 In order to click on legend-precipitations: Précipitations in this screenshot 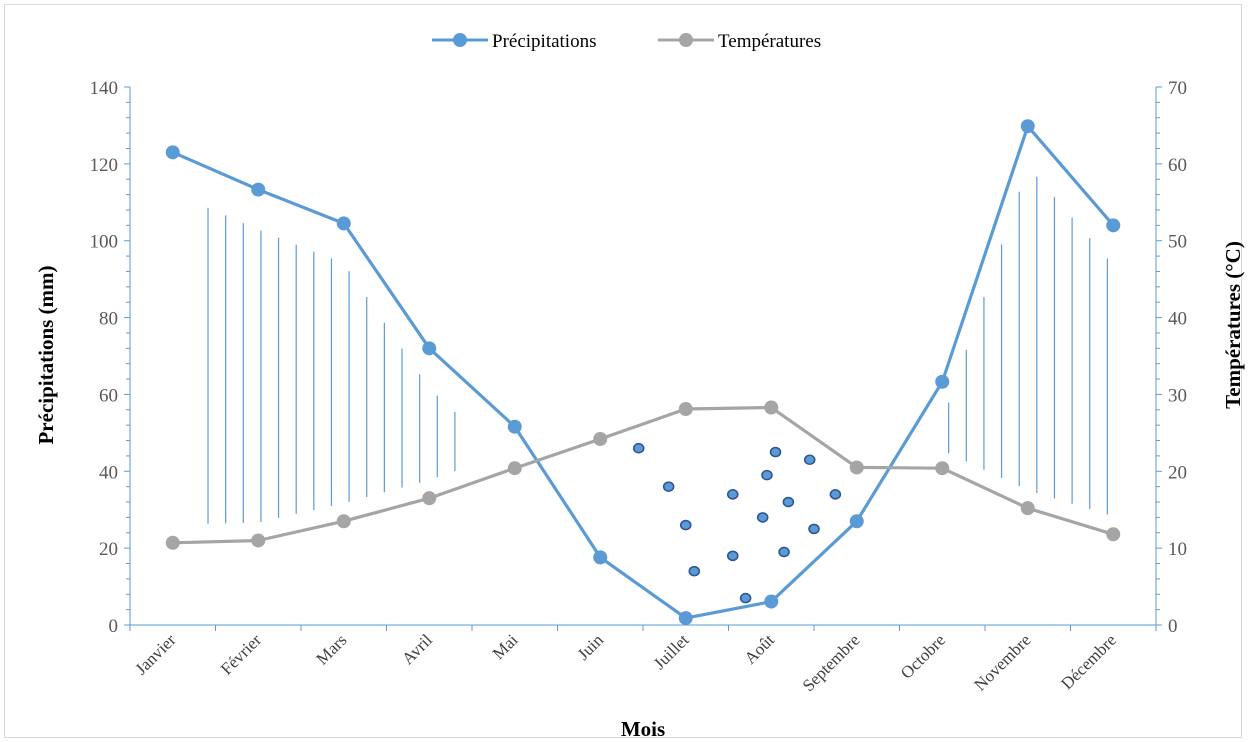, I will do `click(544, 41)`.